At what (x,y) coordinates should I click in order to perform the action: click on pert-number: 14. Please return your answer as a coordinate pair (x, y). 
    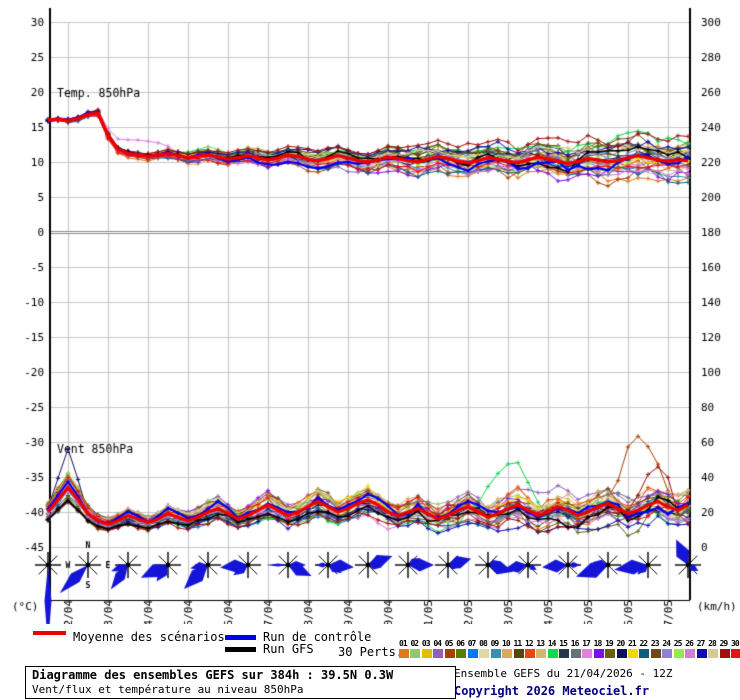
    Looking at the image, I should click on (552, 643).